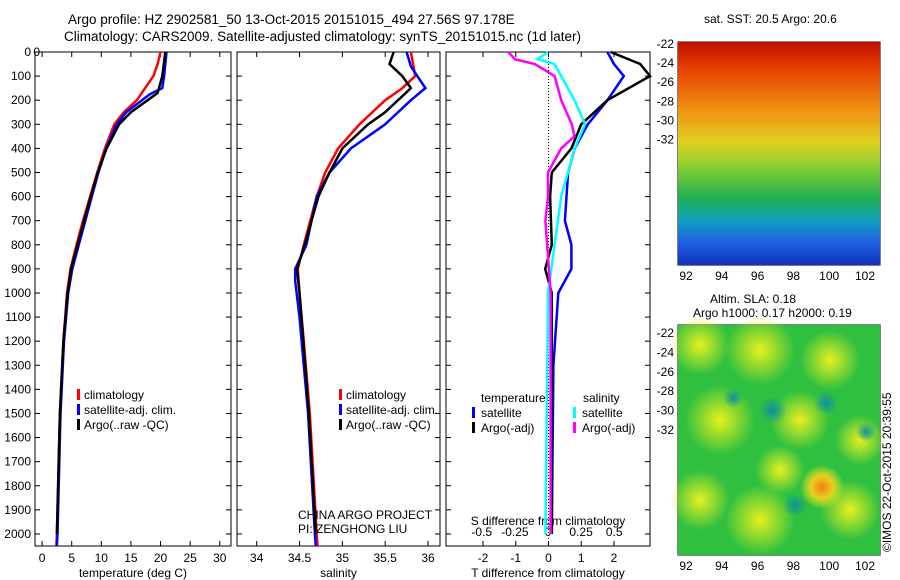 This screenshot has width=900, height=580. I want to click on y-tick-label: 1000, so click(17, 293).